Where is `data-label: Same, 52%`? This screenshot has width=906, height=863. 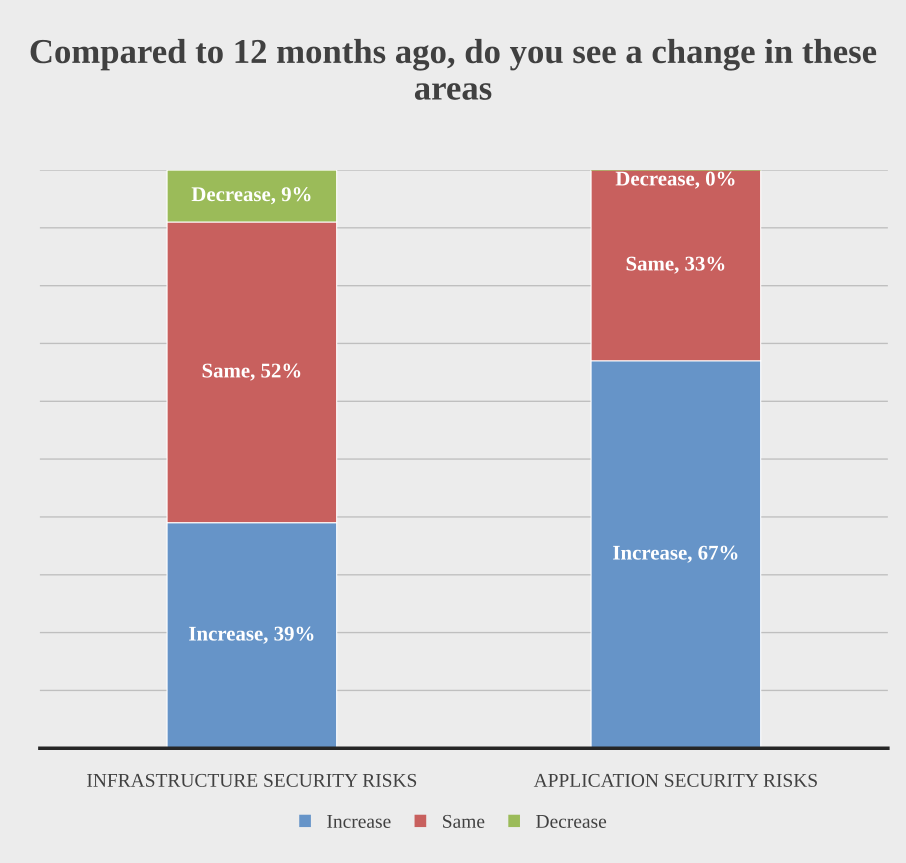 data-label: Same, 52% is located at coordinates (251, 372).